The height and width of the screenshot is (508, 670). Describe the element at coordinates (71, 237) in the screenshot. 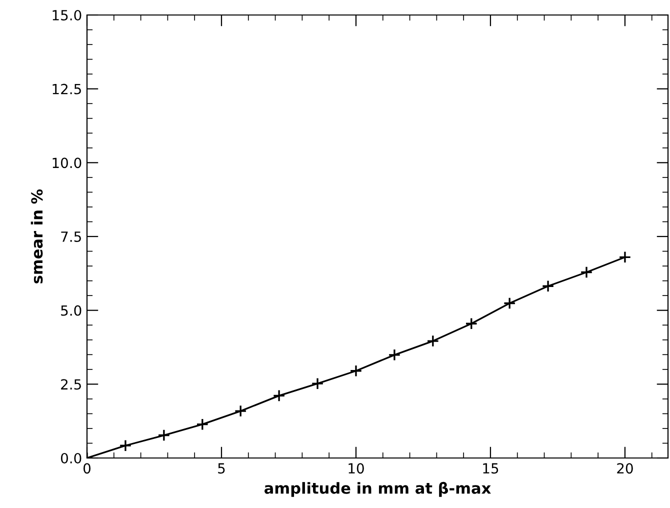

I see `y-tick-label: 7.5` at that location.